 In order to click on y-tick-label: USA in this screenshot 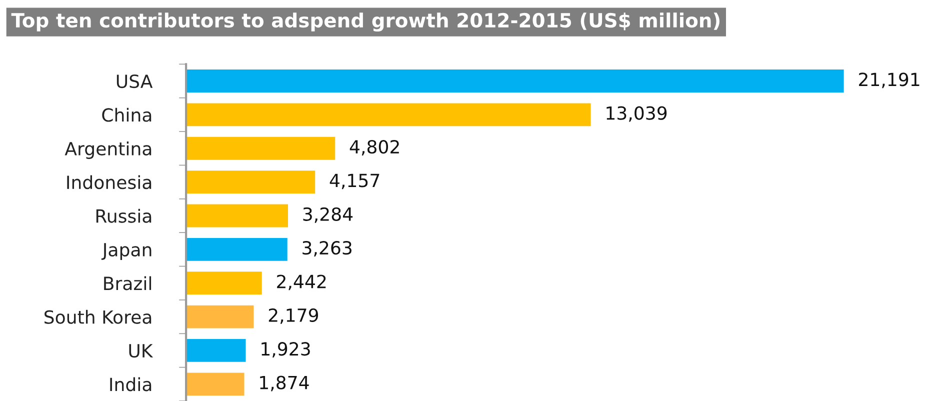, I will do `click(134, 81)`.